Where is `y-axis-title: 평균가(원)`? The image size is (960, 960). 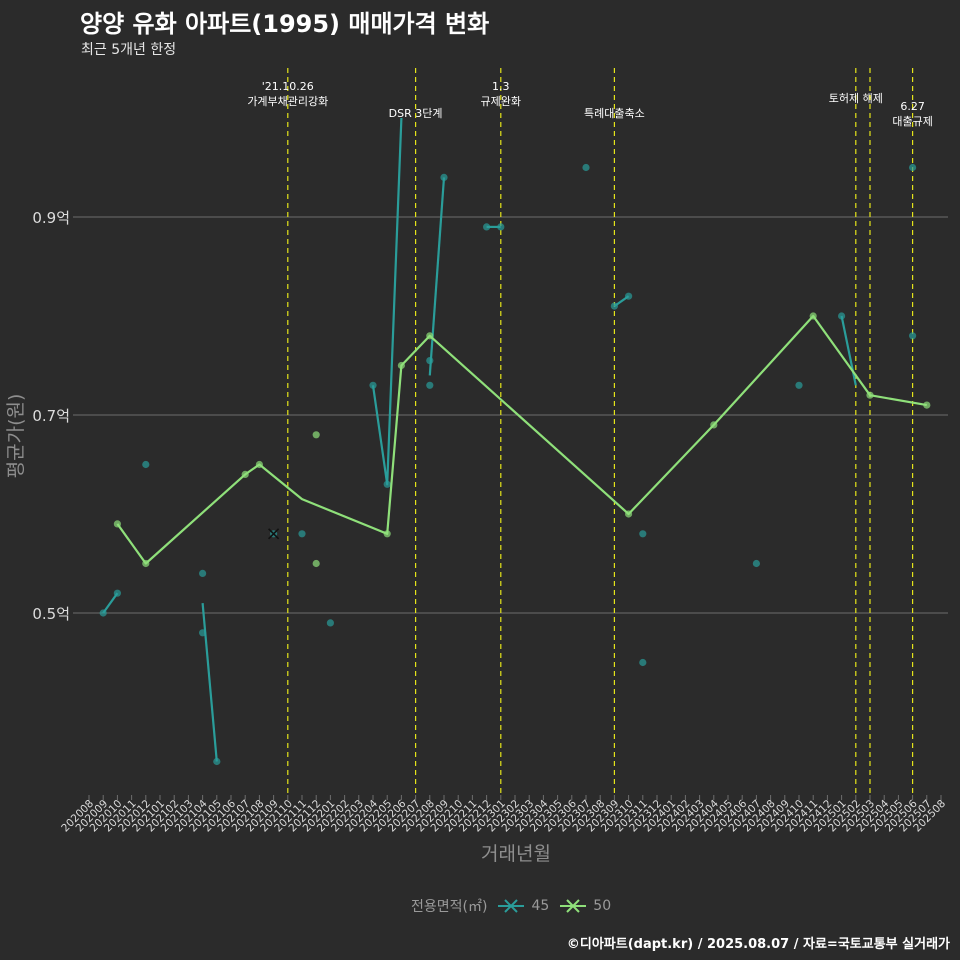
y-axis-title: 평균가(원) is located at coordinates (16, 436).